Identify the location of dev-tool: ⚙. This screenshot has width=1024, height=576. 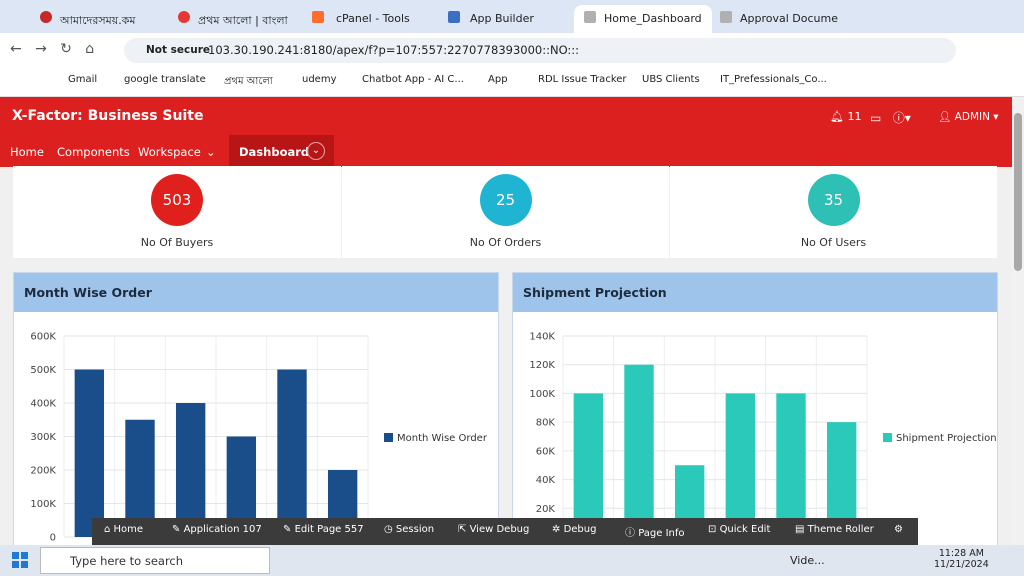
(898, 529).